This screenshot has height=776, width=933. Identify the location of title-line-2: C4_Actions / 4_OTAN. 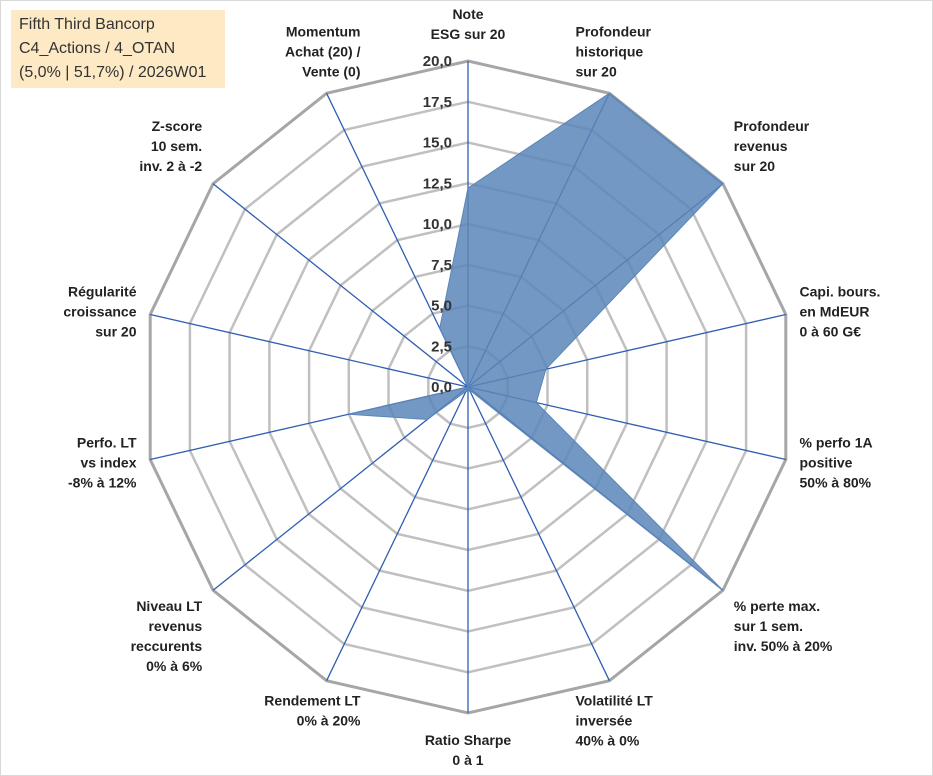
(97, 48).